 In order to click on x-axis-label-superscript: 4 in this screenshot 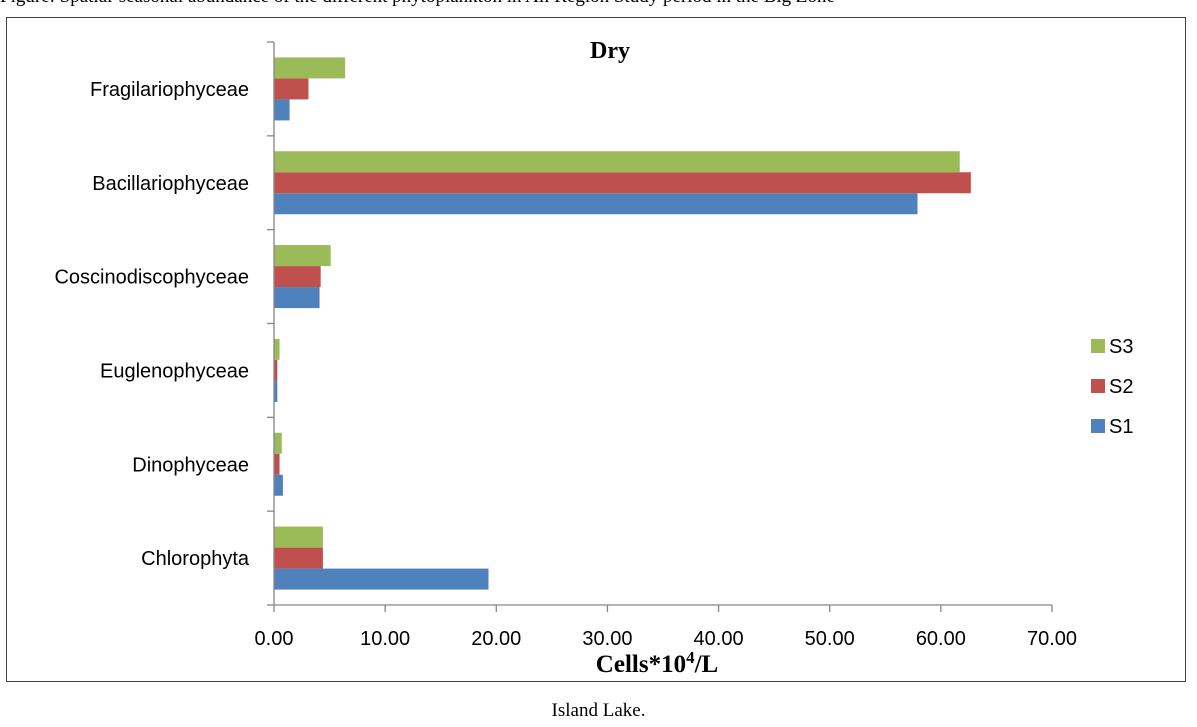, I will do `click(690, 657)`.